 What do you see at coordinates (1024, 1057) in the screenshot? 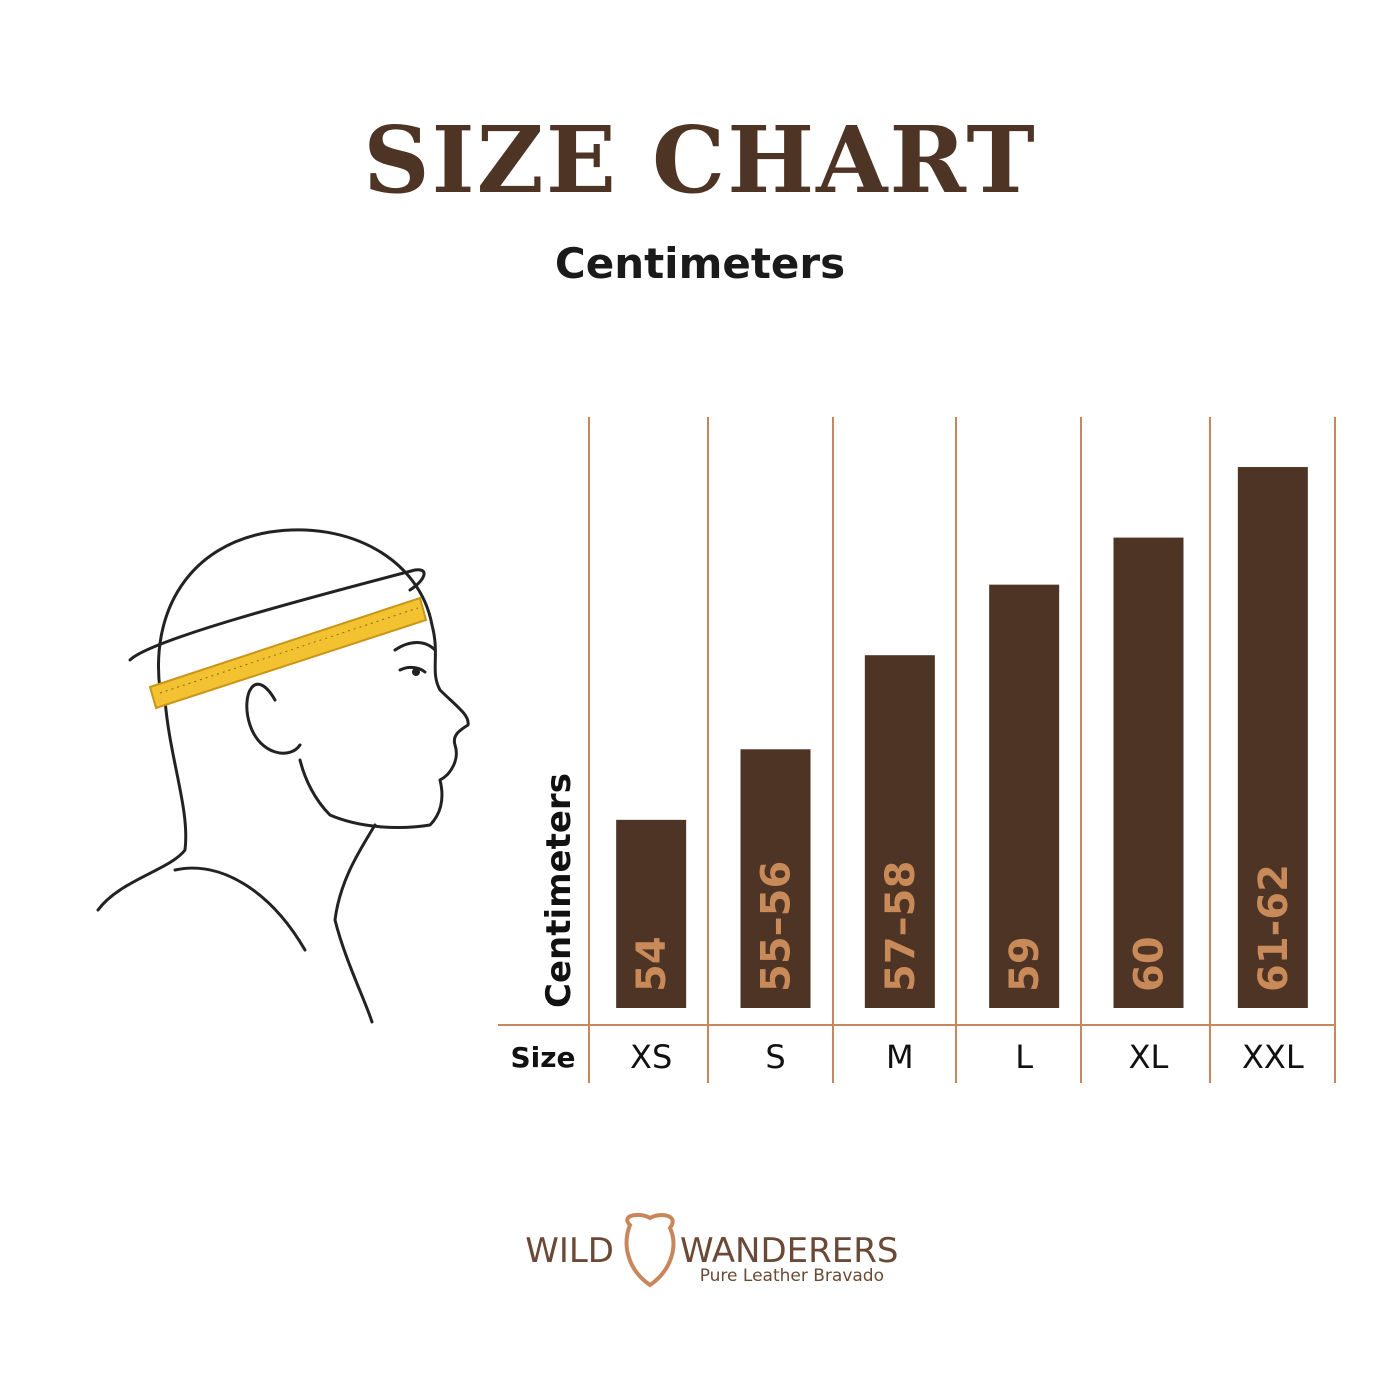
I see `x-tick-label: L` at bounding box center [1024, 1057].